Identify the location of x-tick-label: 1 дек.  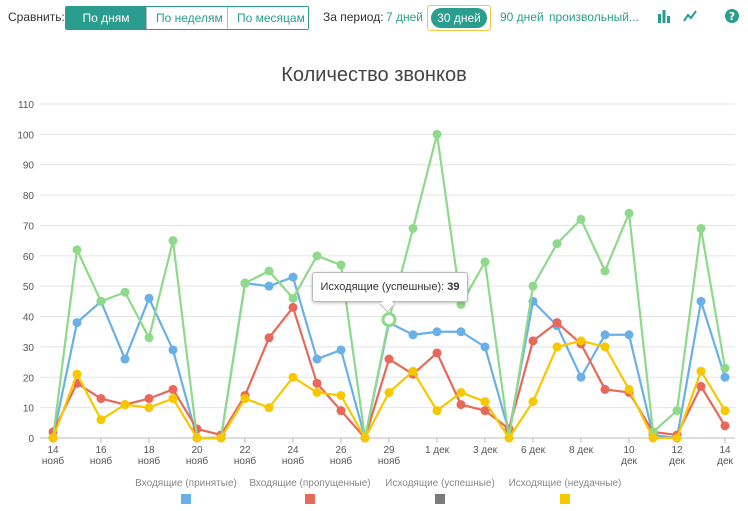
(437, 450).